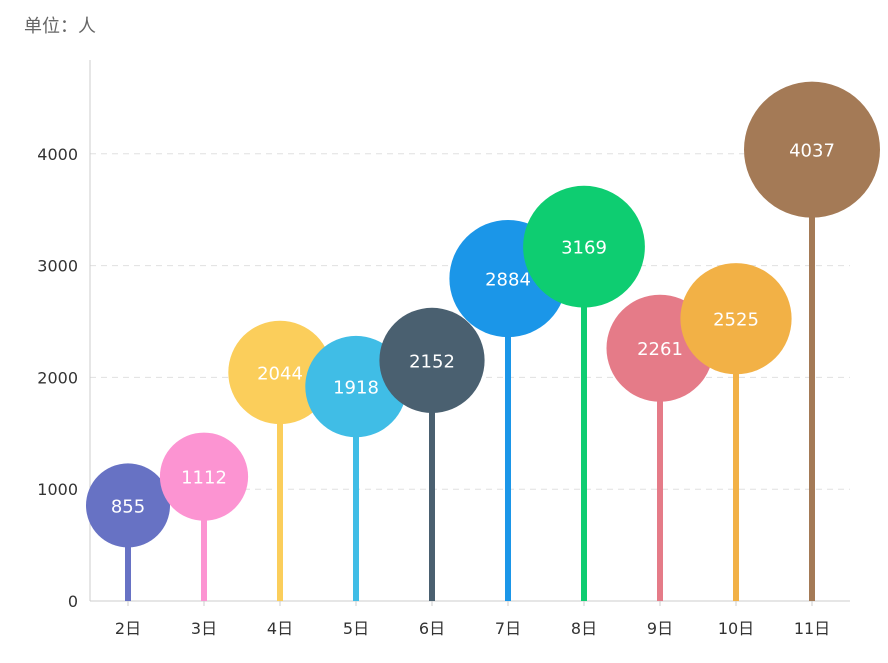  I want to click on data-label: 1112, so click(204, 478).